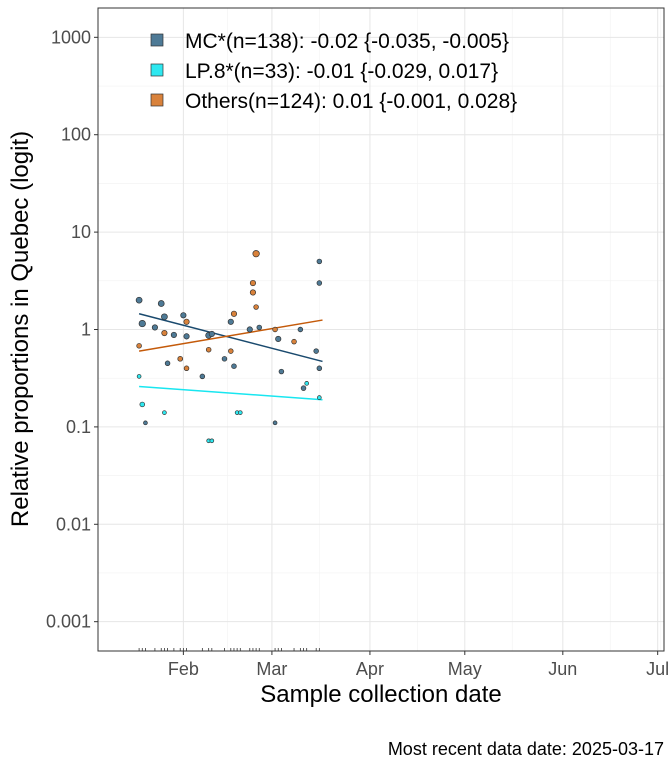 This screenshot has height=768, width=672. Describe the element at coordinates (351, 101) in the screenshot. I see `legend-label: Others(n=124): 0.01 {-0.001, 0.028}` at that location.